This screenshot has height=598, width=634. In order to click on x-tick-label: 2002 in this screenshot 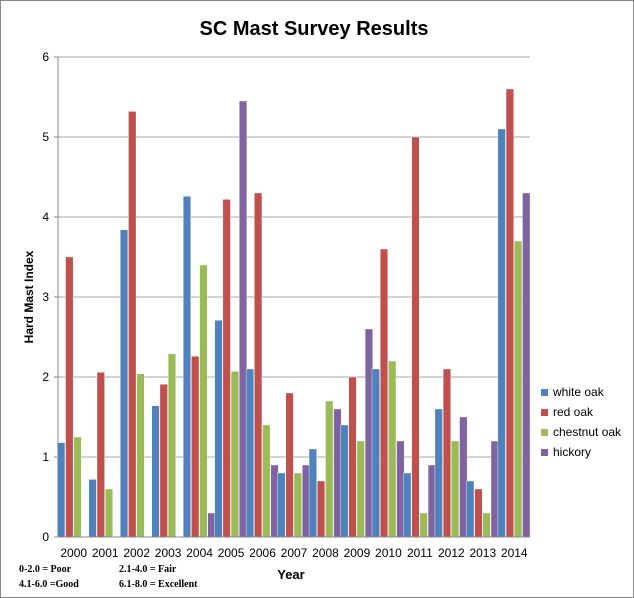, I will do `click(136, 553)`.